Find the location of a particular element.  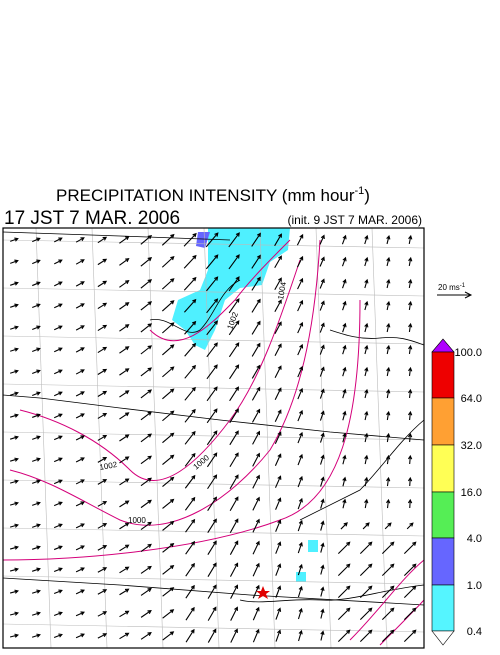

isobar-label: 1000 is located at coordinates (137, 520).